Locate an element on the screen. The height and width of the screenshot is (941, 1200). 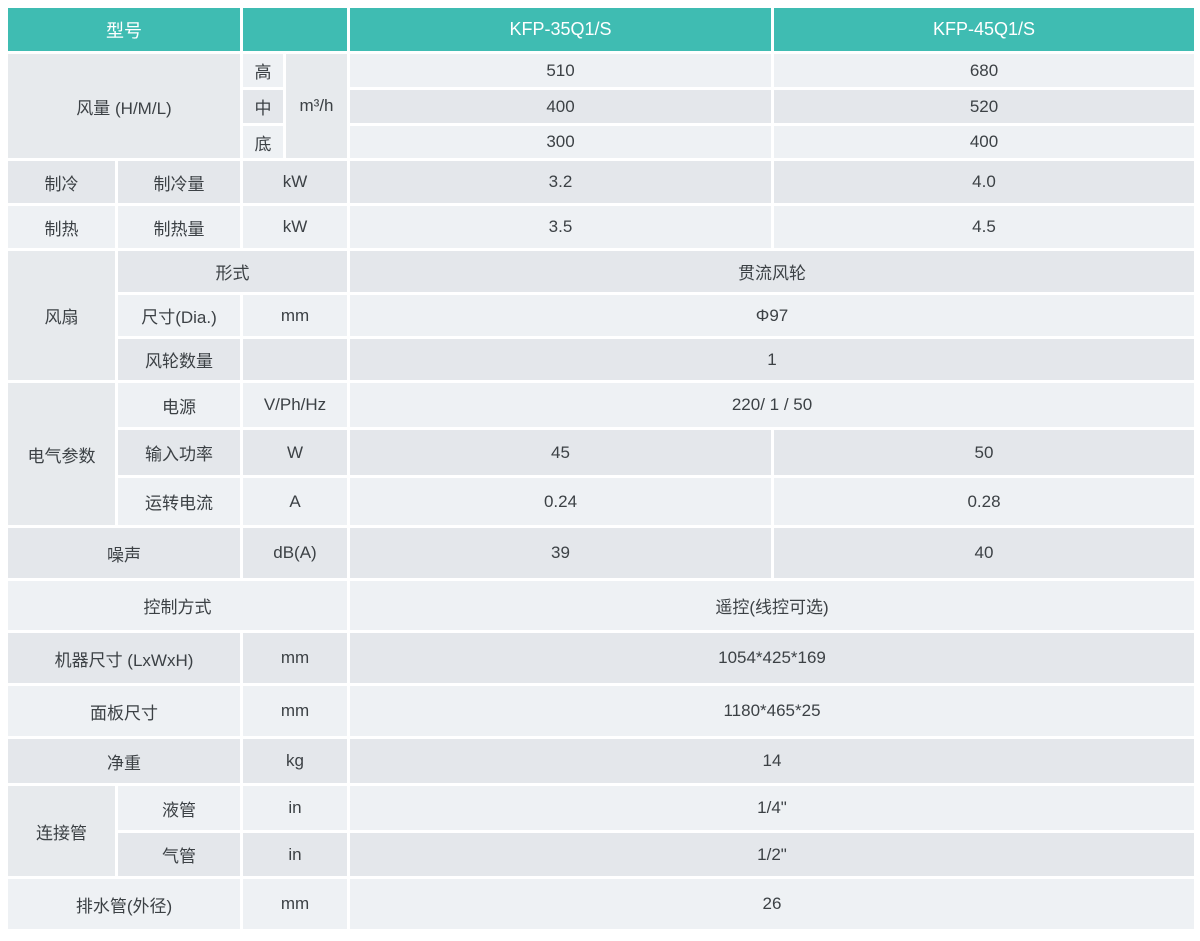
cell-cooling-unit: kW is located at coordinates (295, 182).